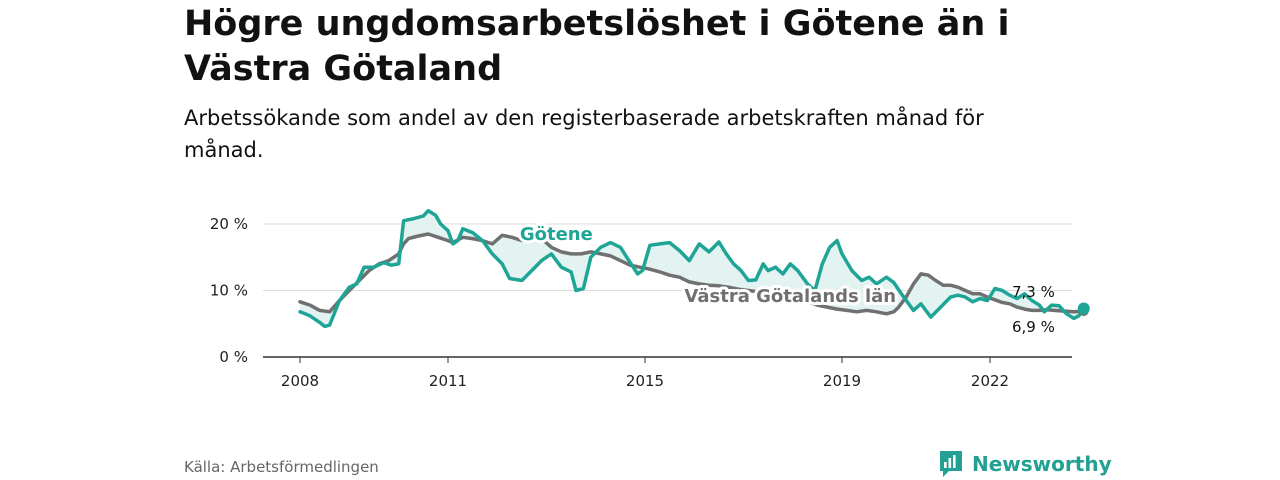 Image resolution: width=1280 pixels, height=480 pixels. Describe the element at coordinates (300, 381) in the screenshot. I see `x-tick-label: 2008` at that location.